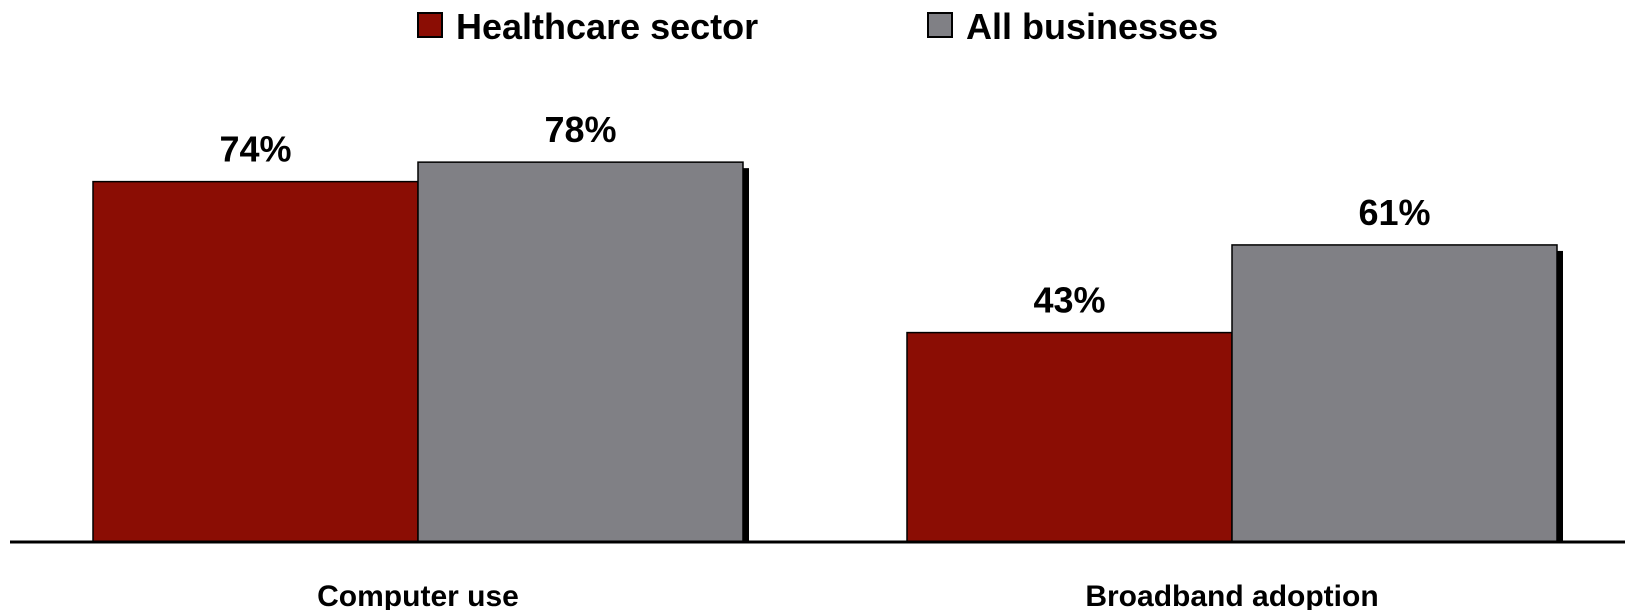  Describe the element at coordinates (580, 352) in the screenshot. I see `bar-all-businesses-computer-use` at that location.